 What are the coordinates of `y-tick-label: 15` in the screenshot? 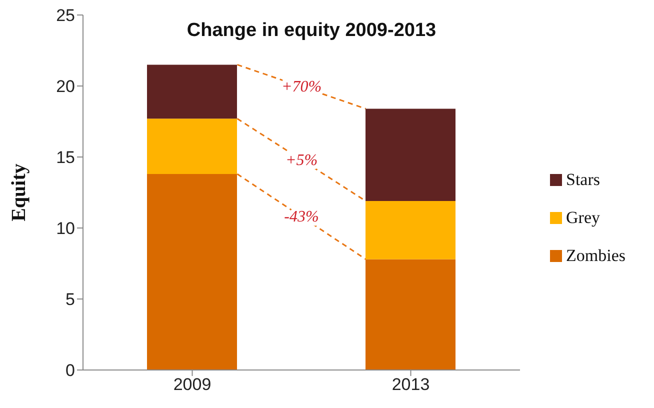 It's located at (65, 158).